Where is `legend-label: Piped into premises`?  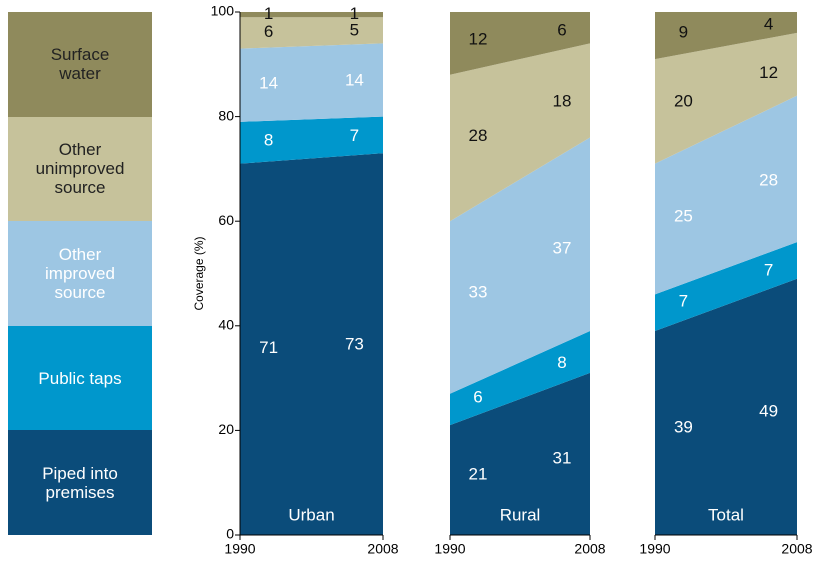 legend-label: Piped into premises is located at coordinates (80, 482).